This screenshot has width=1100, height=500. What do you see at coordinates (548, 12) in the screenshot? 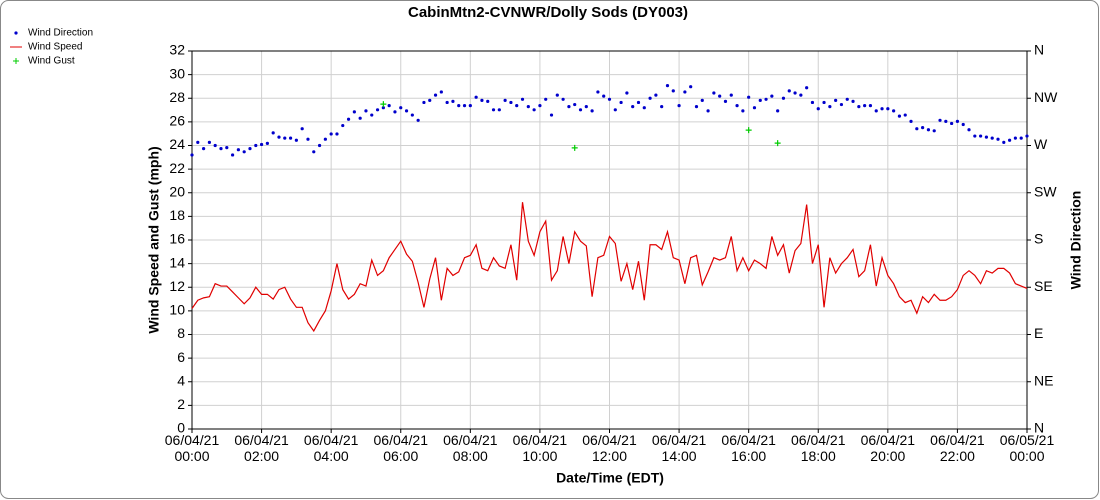
I see `chart-title: CabinMtn2-CVNWR/Dolly Sods (DY003)` at bounding box center [548, 12].